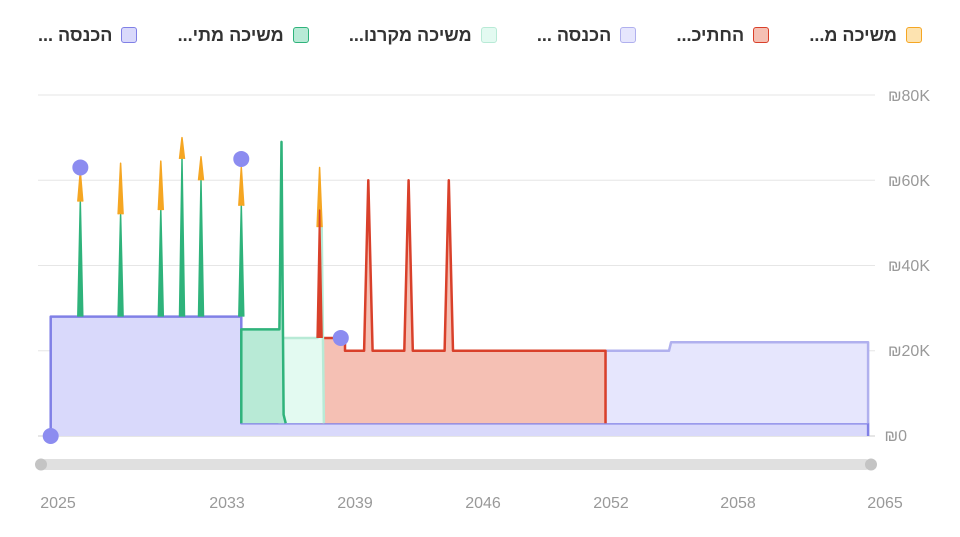 This screenshot has width=960, height=537. Describe the element at coordinates (738, 503) in the screenshot. I see `x-tick-label: 2058` at that location.